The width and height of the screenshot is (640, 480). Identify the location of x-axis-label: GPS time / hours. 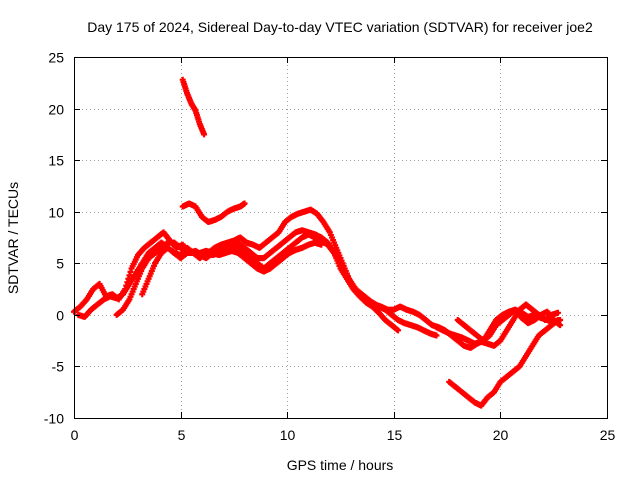
(340, 465).